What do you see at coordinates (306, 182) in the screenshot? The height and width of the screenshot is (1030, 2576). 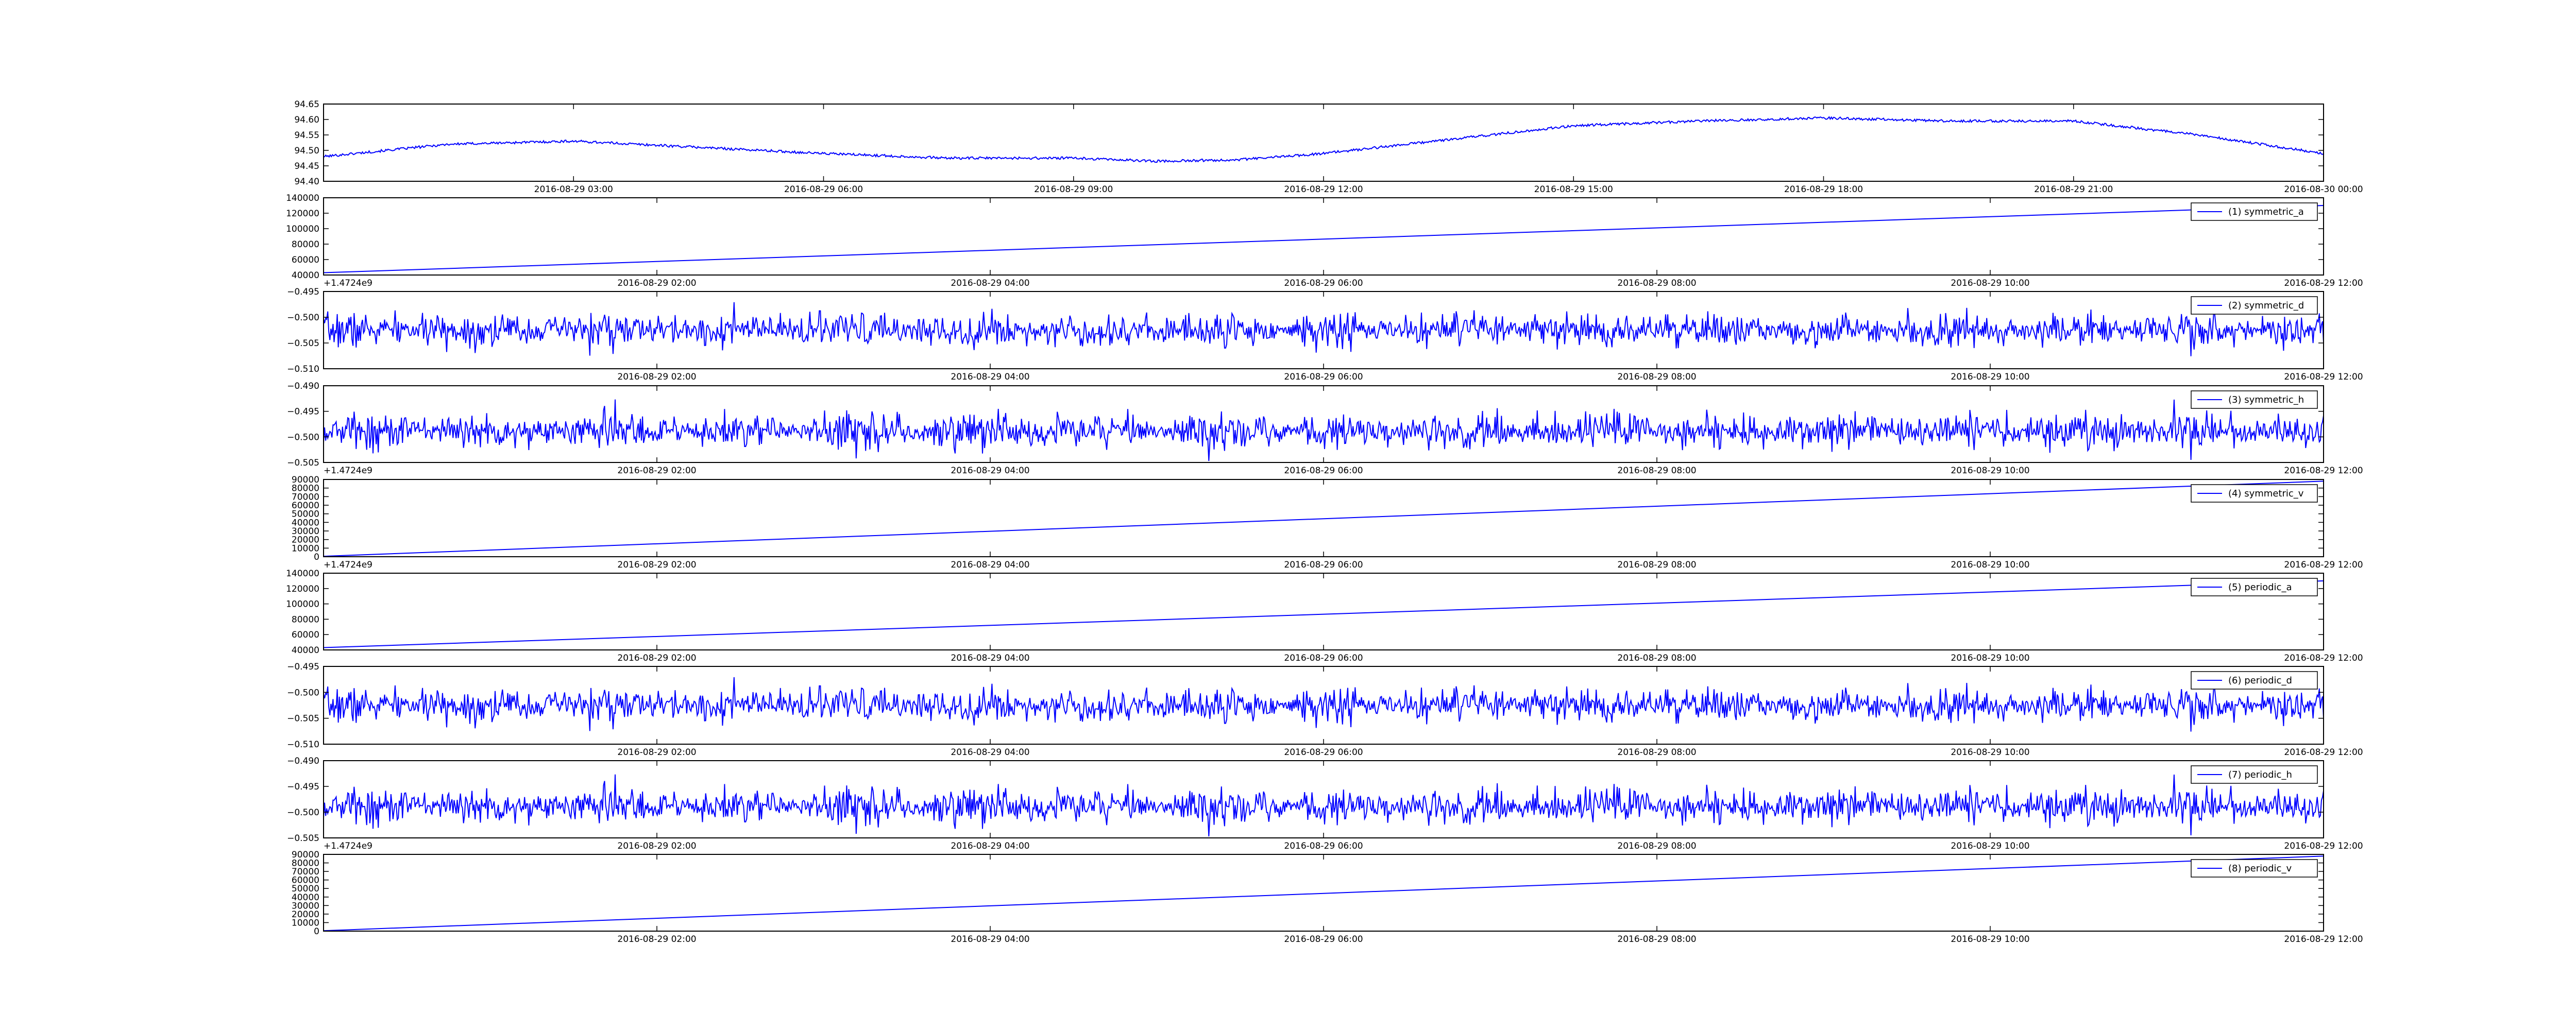 I see `y-tick-label: 94.40` at bounding box center [306, 182].